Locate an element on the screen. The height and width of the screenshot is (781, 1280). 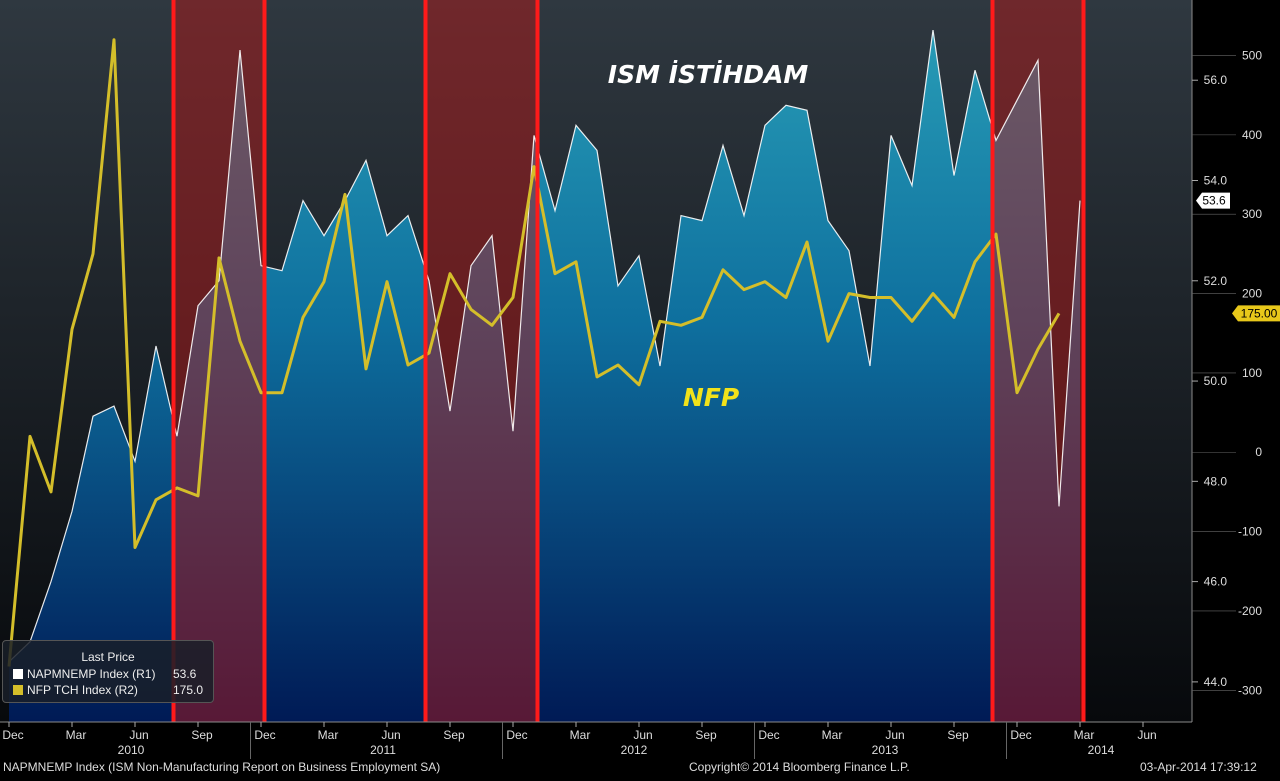
r2-tick-label: -200 is located at coordinates (1250, 611).